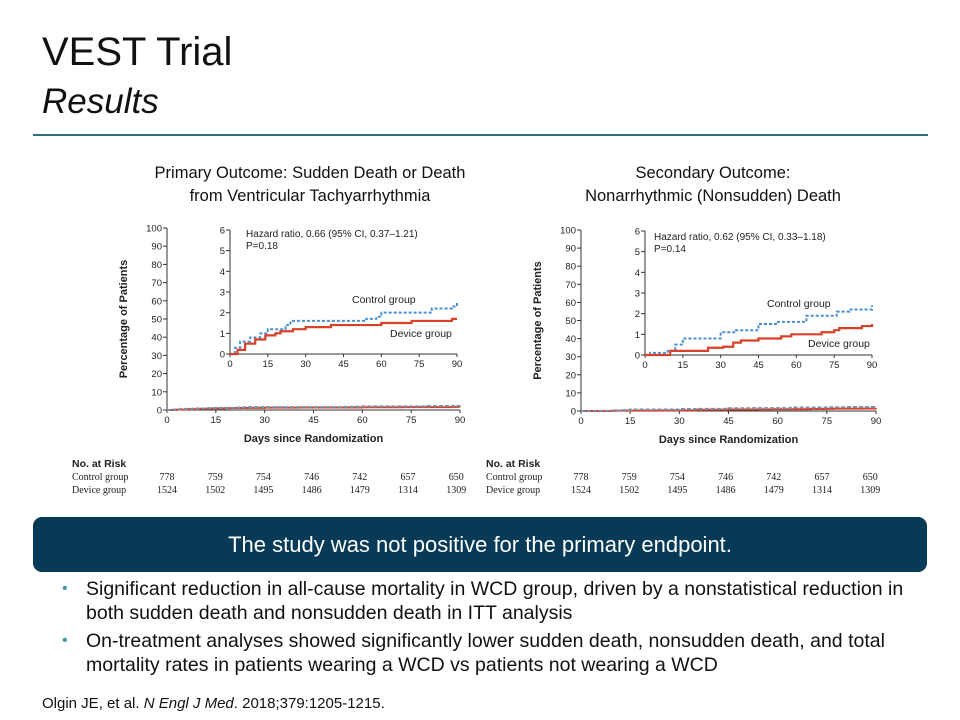  What do you see at coordinates (312, 477) in the screenshot?
I see `risk-value: 746` at bounding box center [312, 477].